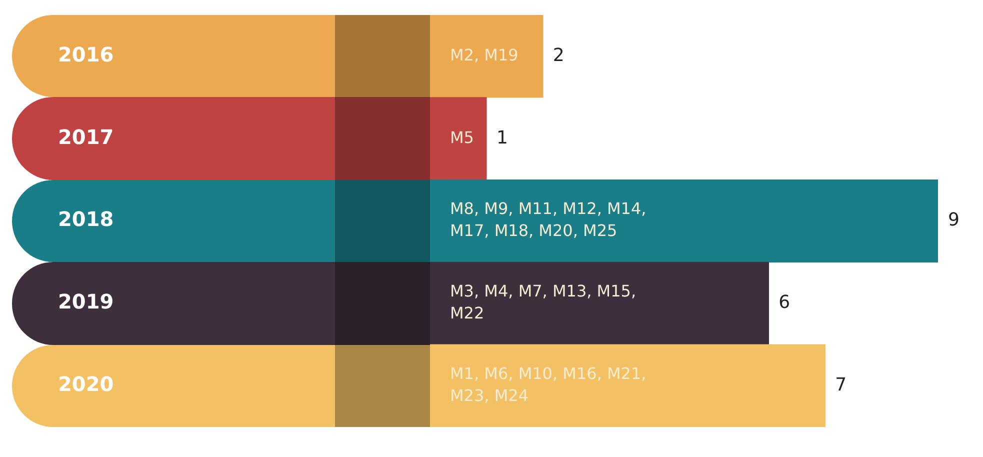 This screenshot has width=983, height=457. I want to click on data-label: 9, so click(954, 220).